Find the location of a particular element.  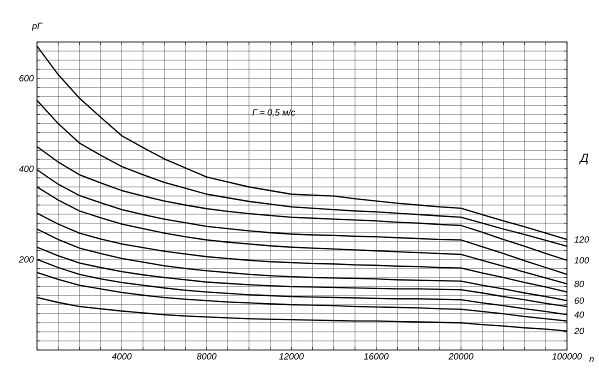

legend-label: 60 is located at coordinates (579, 300).